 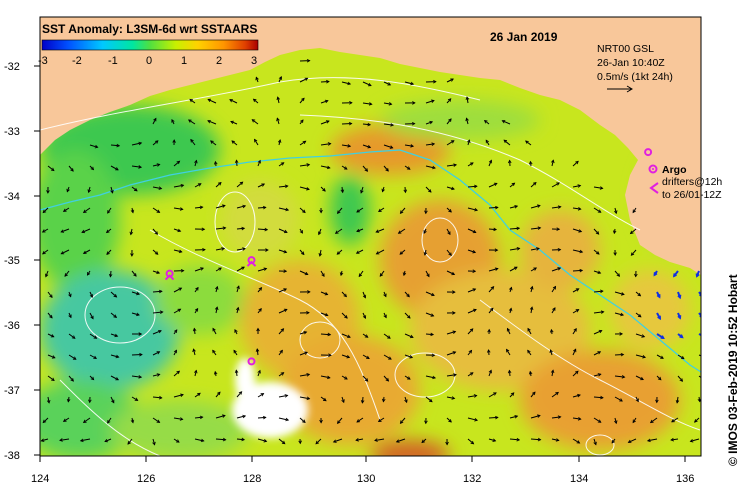 What do you see at coordinates (22, 261) in the screenshot?
I see `y-axis: -32 -33 -34 -35 -36 -37 -38` at bounding box center [22, 261].